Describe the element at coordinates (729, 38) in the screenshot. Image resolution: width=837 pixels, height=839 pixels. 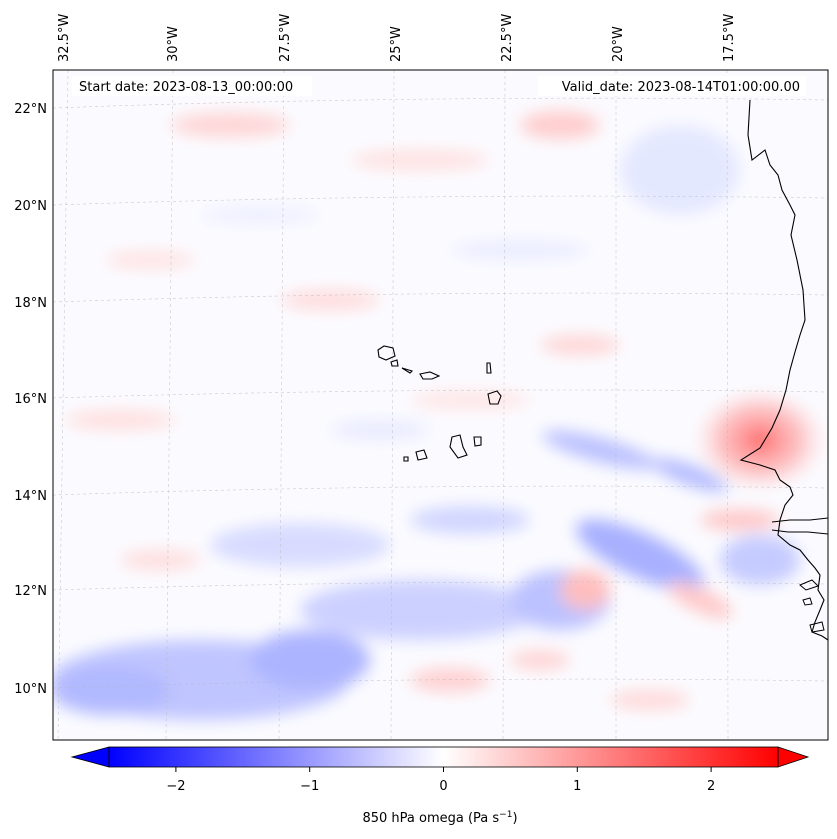
I see `longitude-label: 17.5°W` at that location.